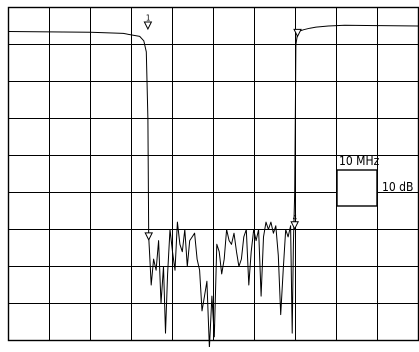 Image resolution: width=419 pixels, height=352 pixels. Describe the element at coordinates (357, 188) in the screenshot. I see `scale-box` at that location.